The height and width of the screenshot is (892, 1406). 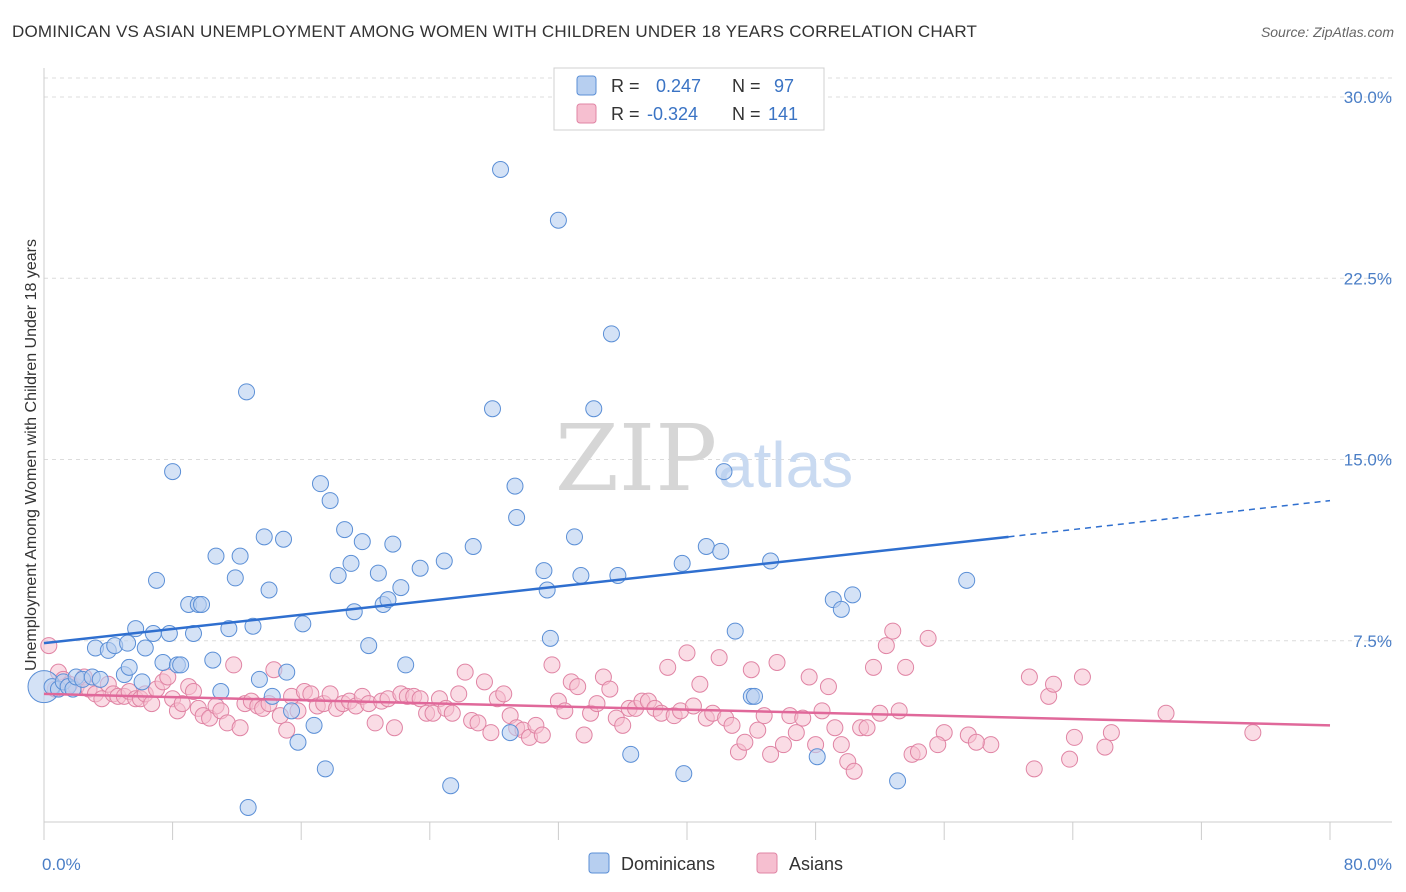 I want to click on y-tick-label-2: 22.5%, so click(x=1368, y=278).